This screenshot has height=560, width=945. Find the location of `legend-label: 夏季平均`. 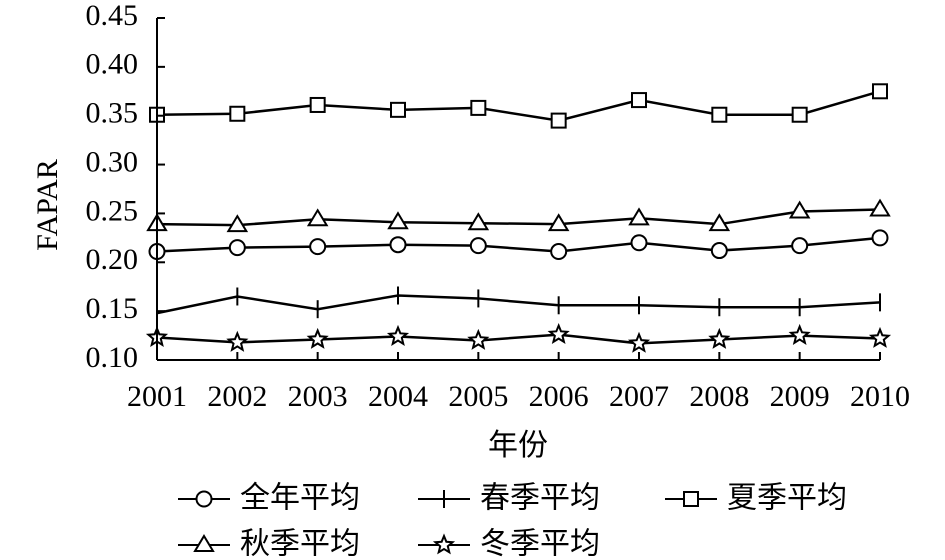

legend-label: 夏季平均 is located at coordinates (787, 498).